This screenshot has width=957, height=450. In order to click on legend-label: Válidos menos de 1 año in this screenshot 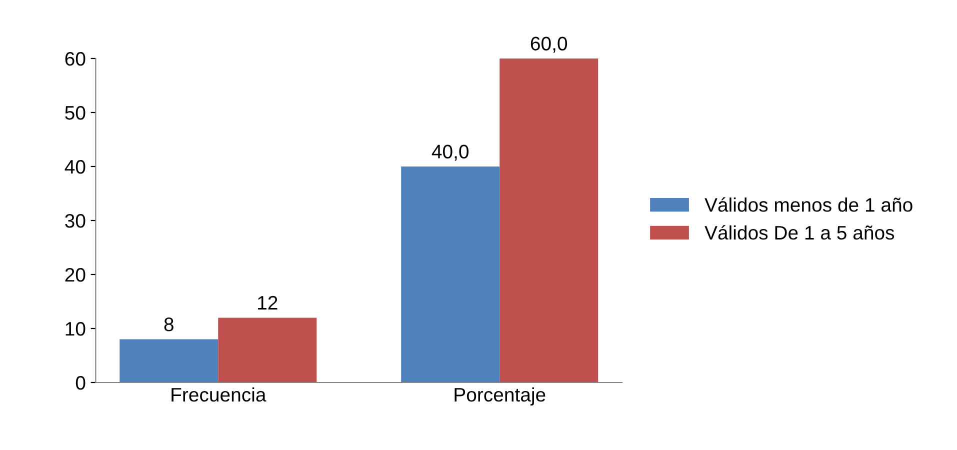, I will do `click(808, 204)`.